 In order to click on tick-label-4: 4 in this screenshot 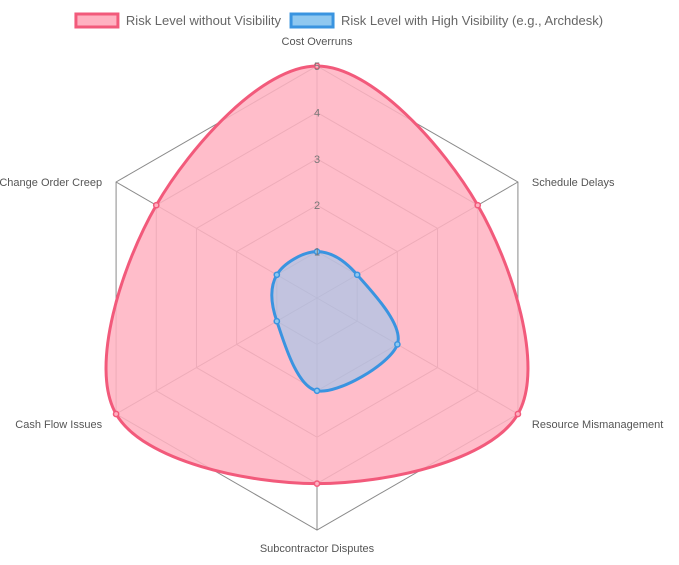, I will do `click(317, 113)`.